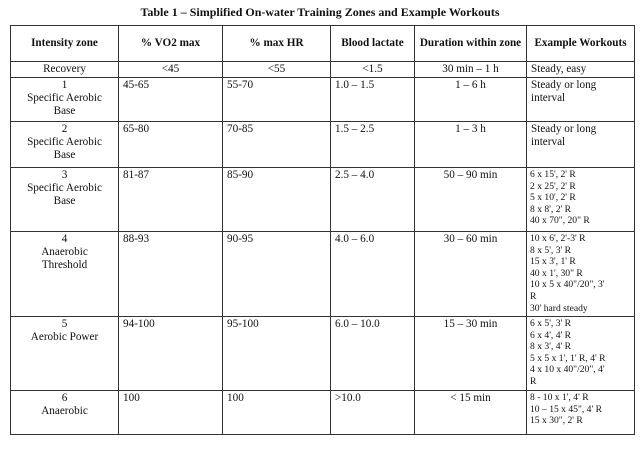 The width and height of the screenshot is (640, 455). Describe the element at coordinates (372, 412) in the screenshot. I see `lactate-cell: >10.0` at that location.